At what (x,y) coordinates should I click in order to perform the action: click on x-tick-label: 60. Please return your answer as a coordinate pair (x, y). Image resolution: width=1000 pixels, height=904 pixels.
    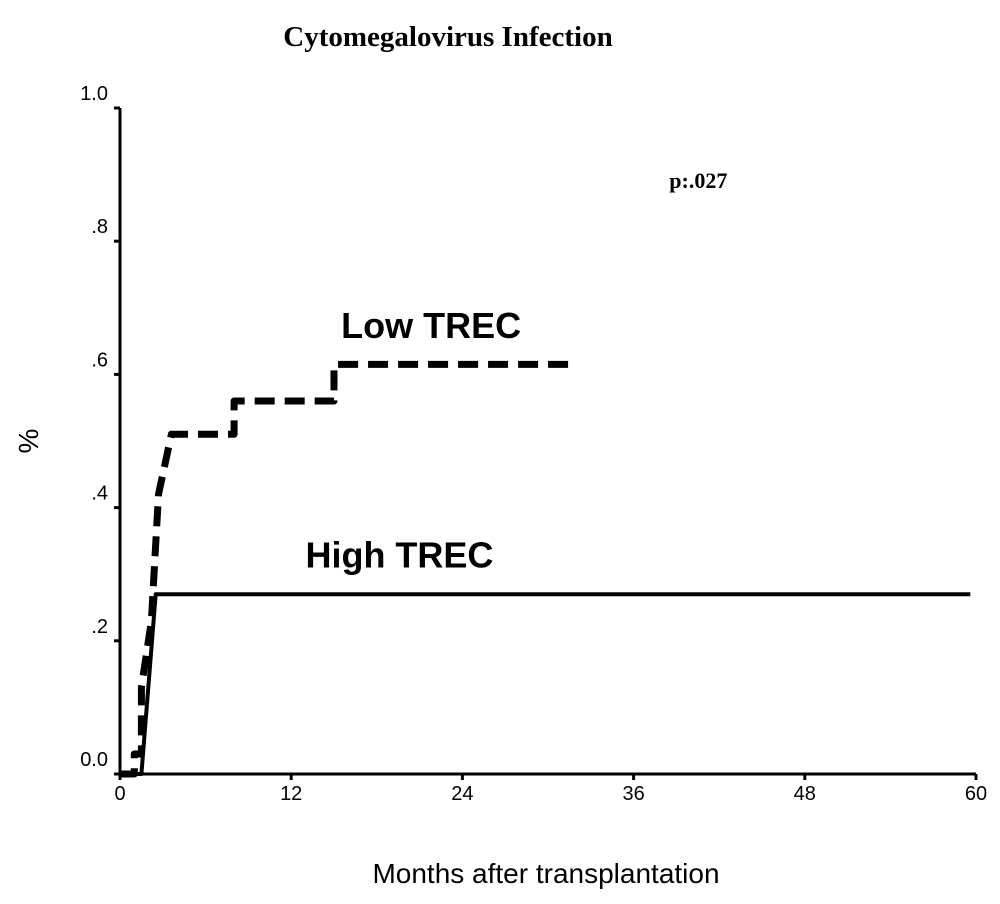
    Looking at the image, I should click on (976, 794).